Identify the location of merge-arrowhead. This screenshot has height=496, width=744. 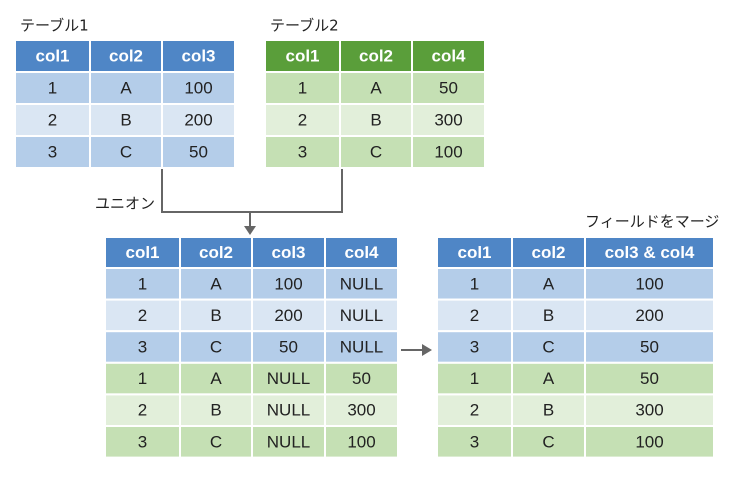
(427, 350).